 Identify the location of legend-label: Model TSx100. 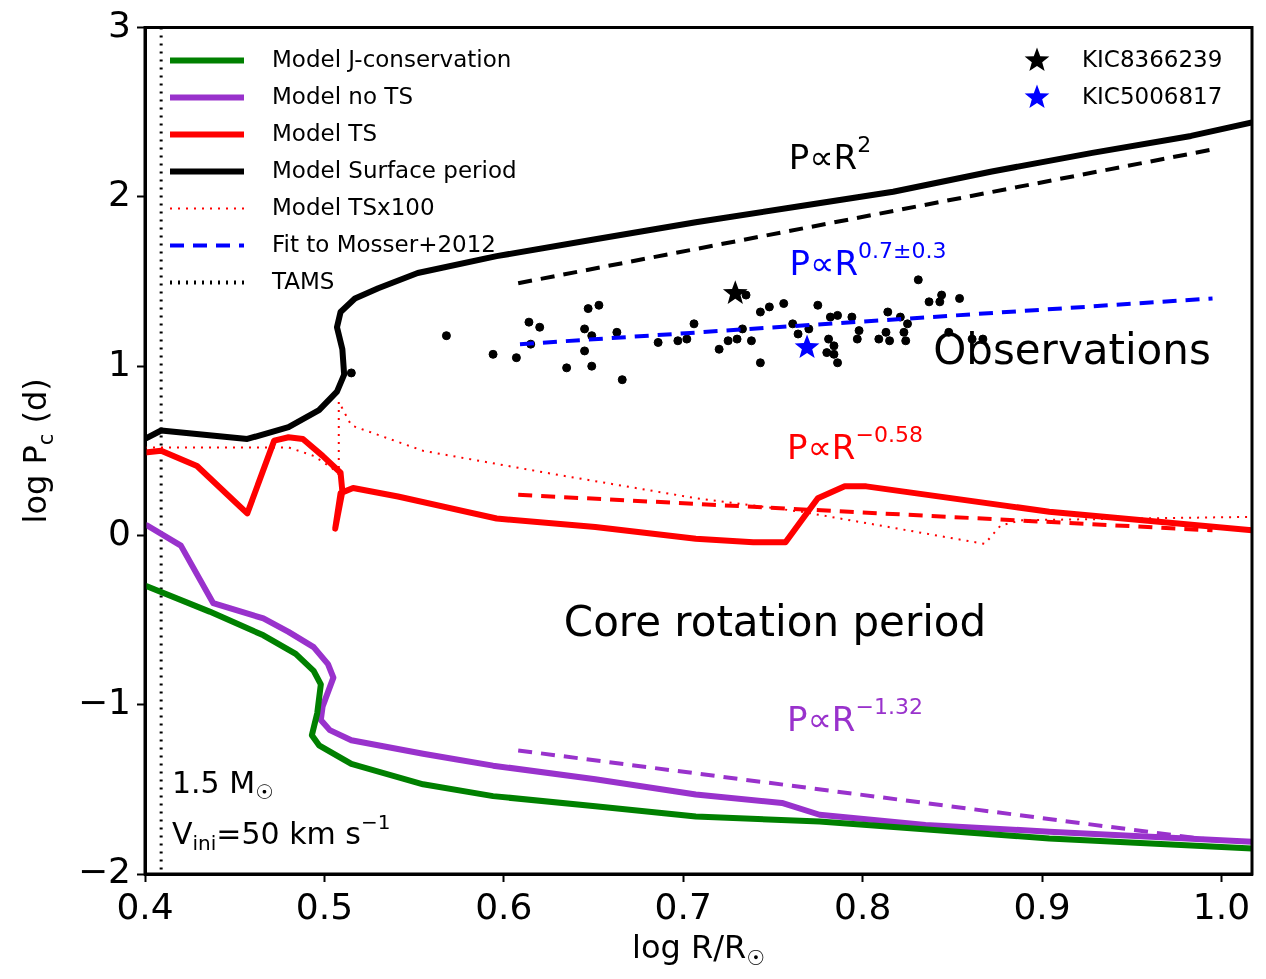
(353, 206).